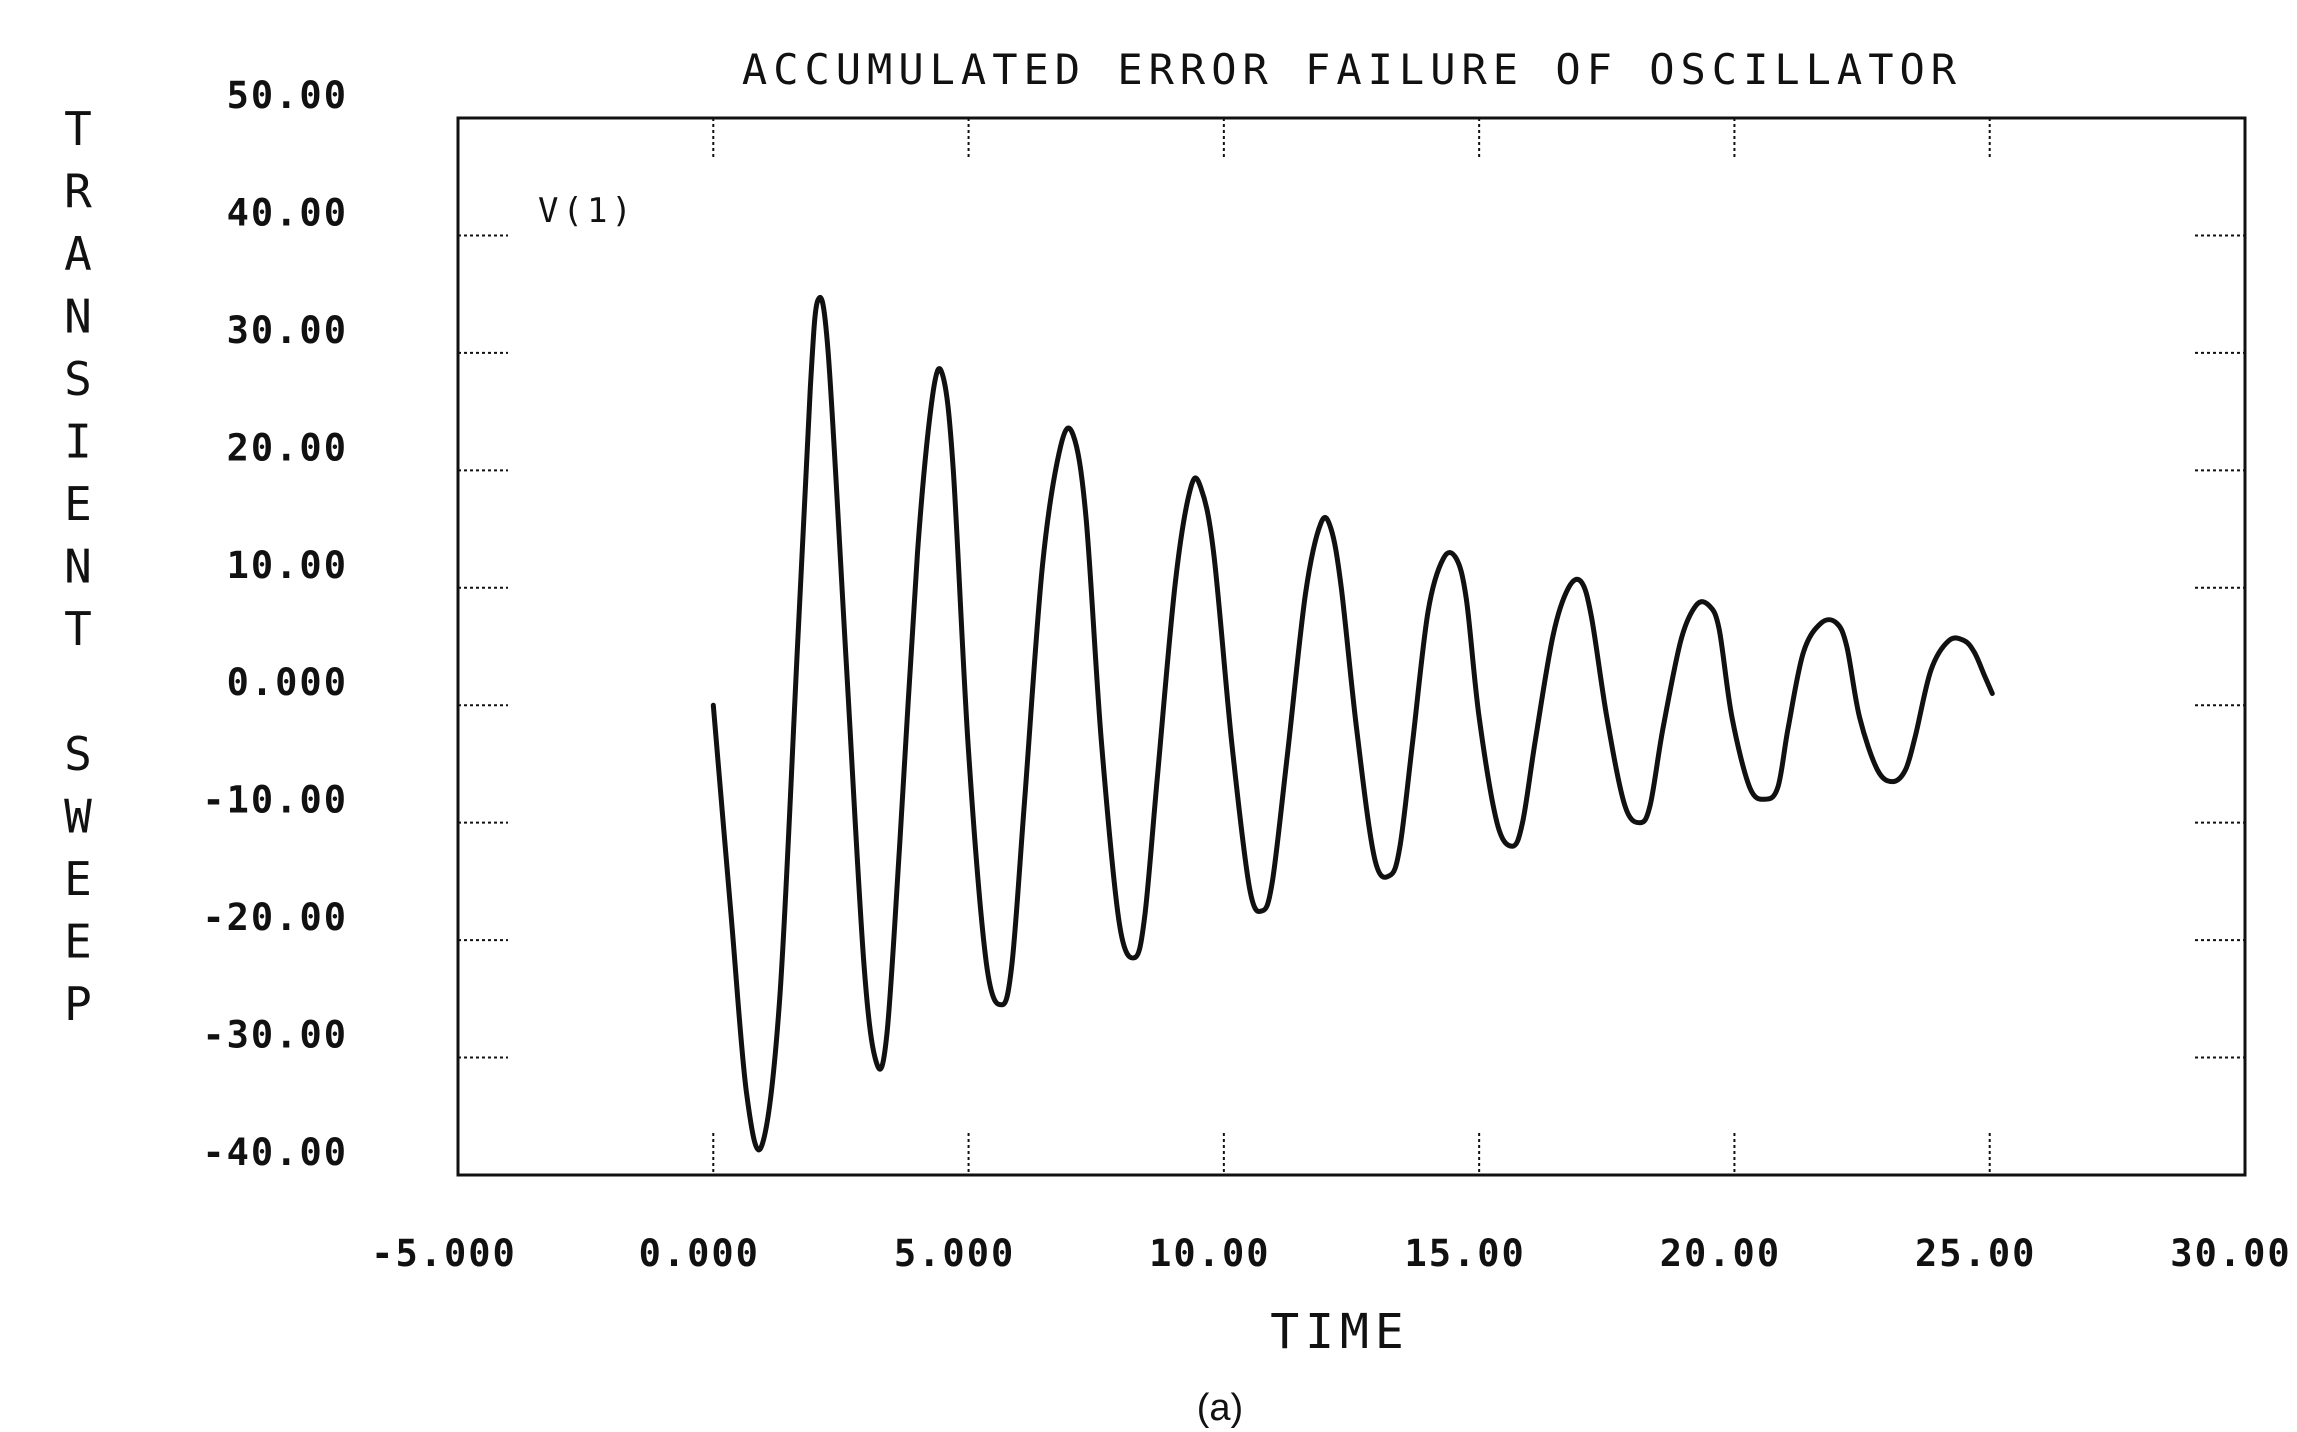  What do you see at coordinates (287, 330) in the screenshot?
I see `y-tick-label: 30.00` at bounding box center [287, 330].